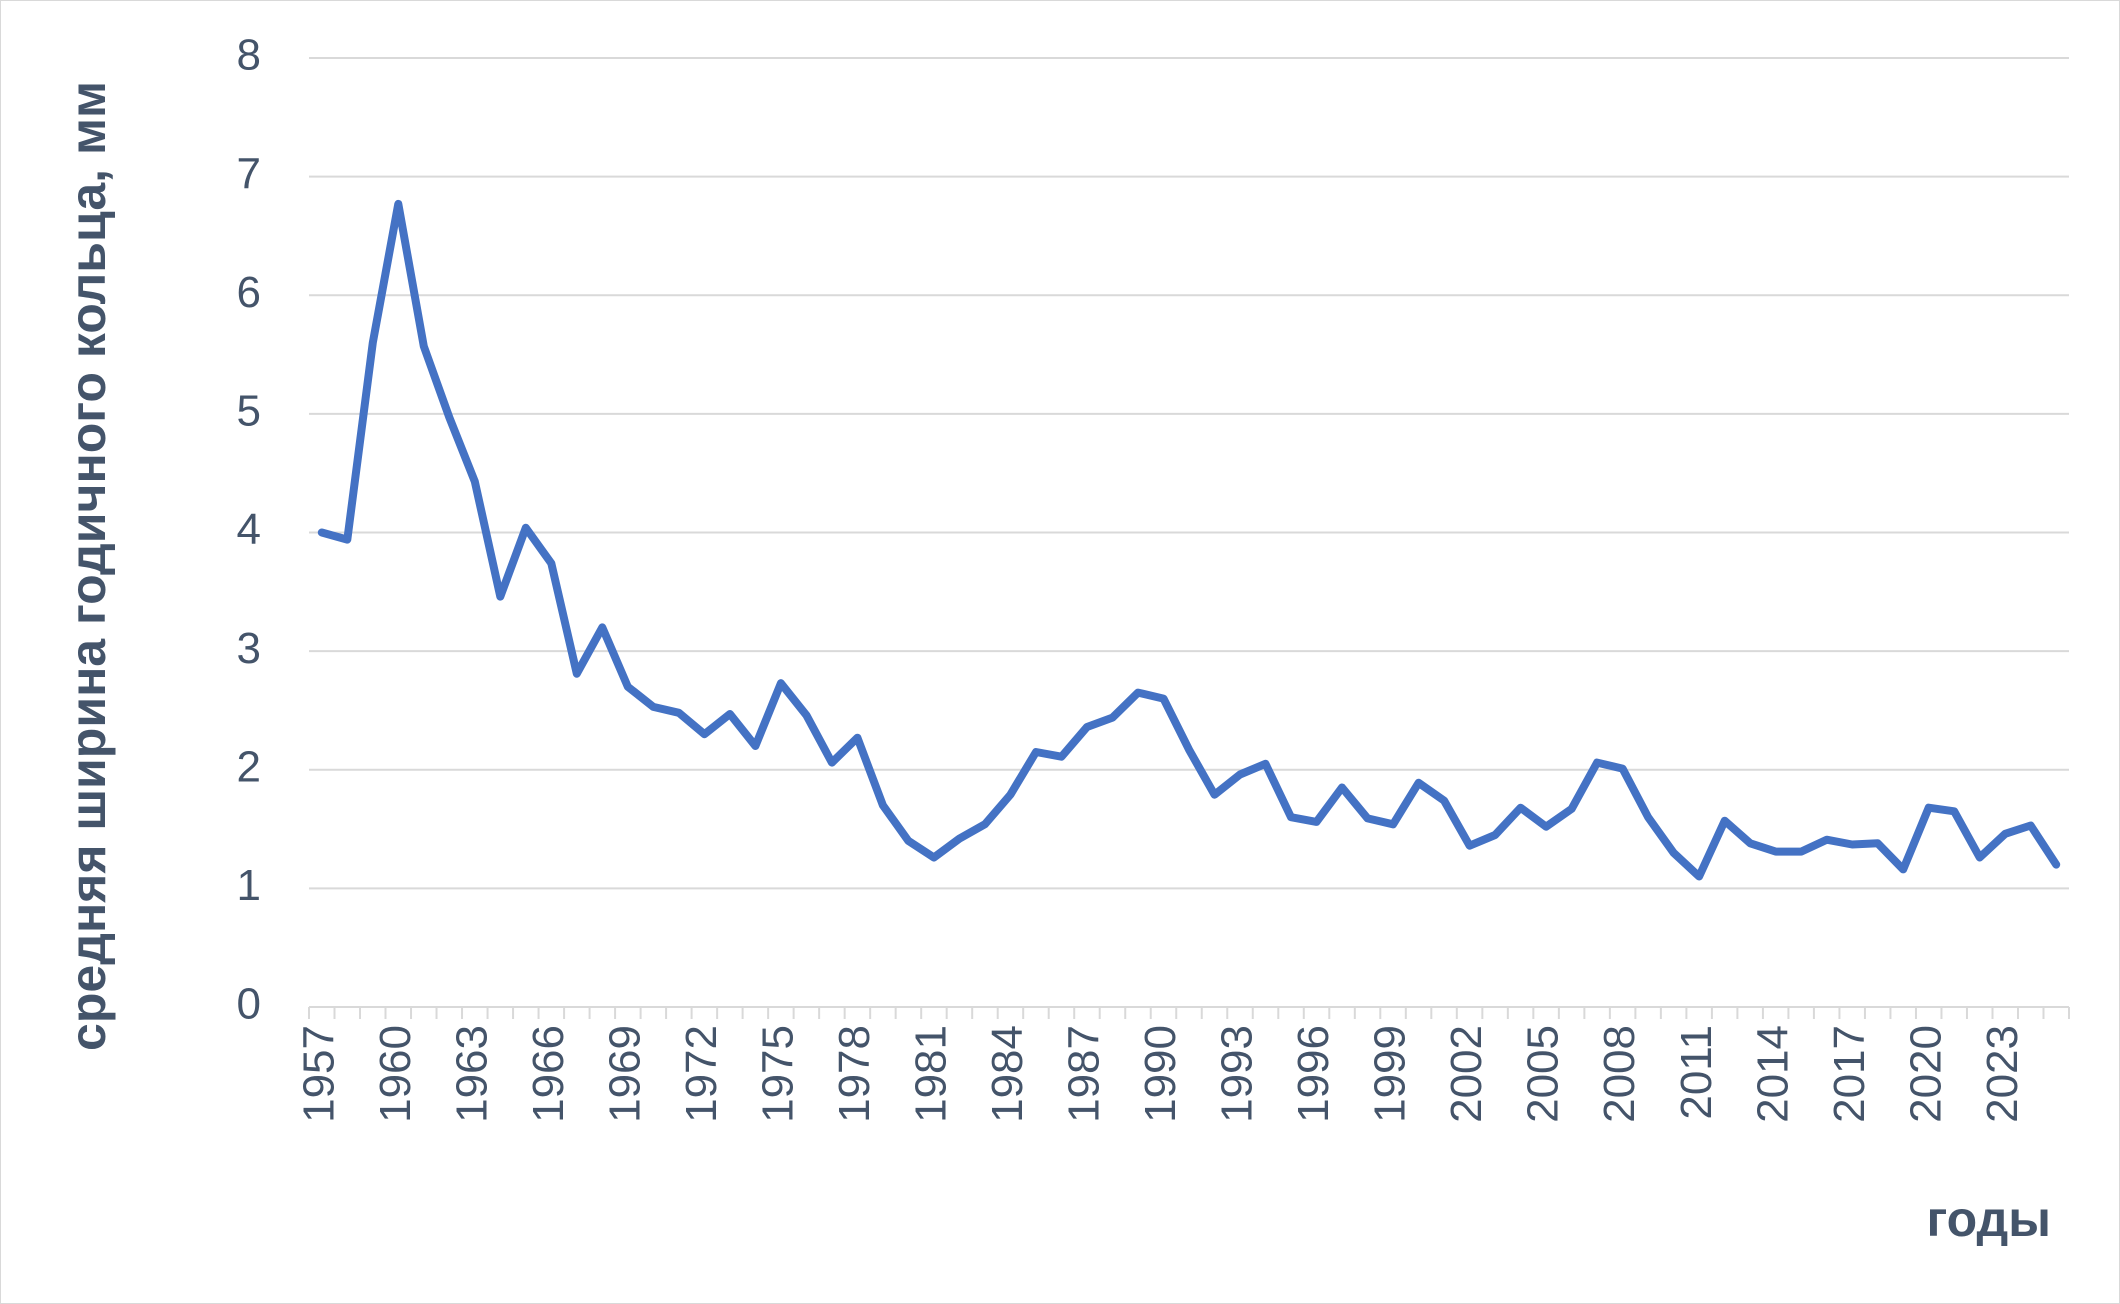 The height and width of the screenshot is (1304, 2120). I want to click on y-tick-label: 2, so click(249, 766).